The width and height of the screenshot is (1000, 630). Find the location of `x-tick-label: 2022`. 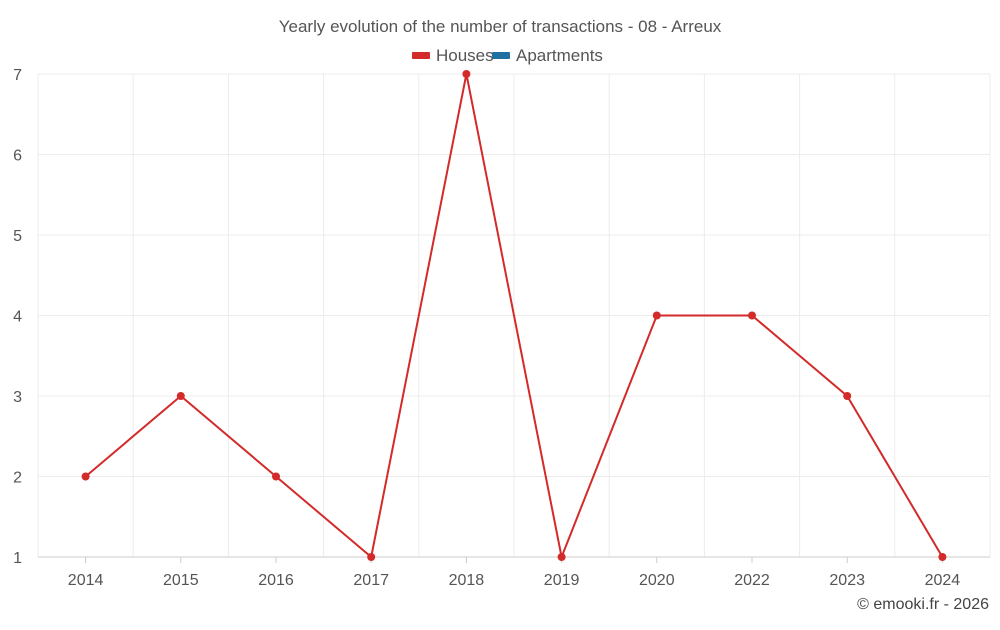

x-tick-label: 2022 is located at coordinates (752, 580).